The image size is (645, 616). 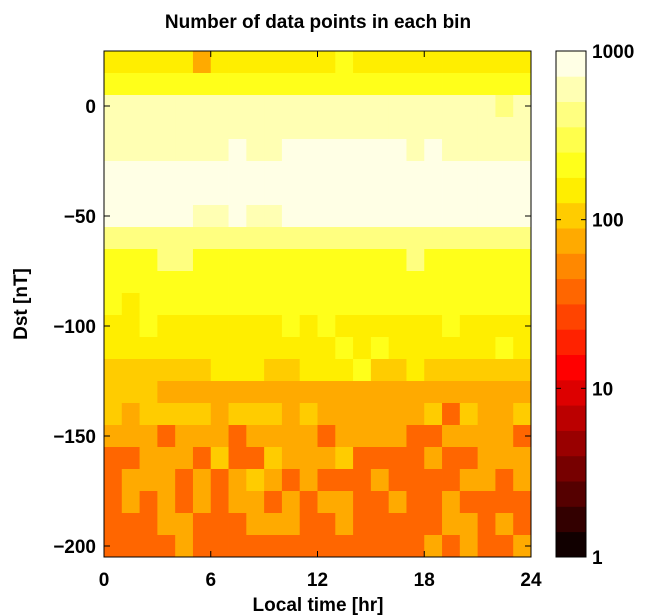 I want to click on colorbar-tick-label: 1, so click(x=597, y=558).